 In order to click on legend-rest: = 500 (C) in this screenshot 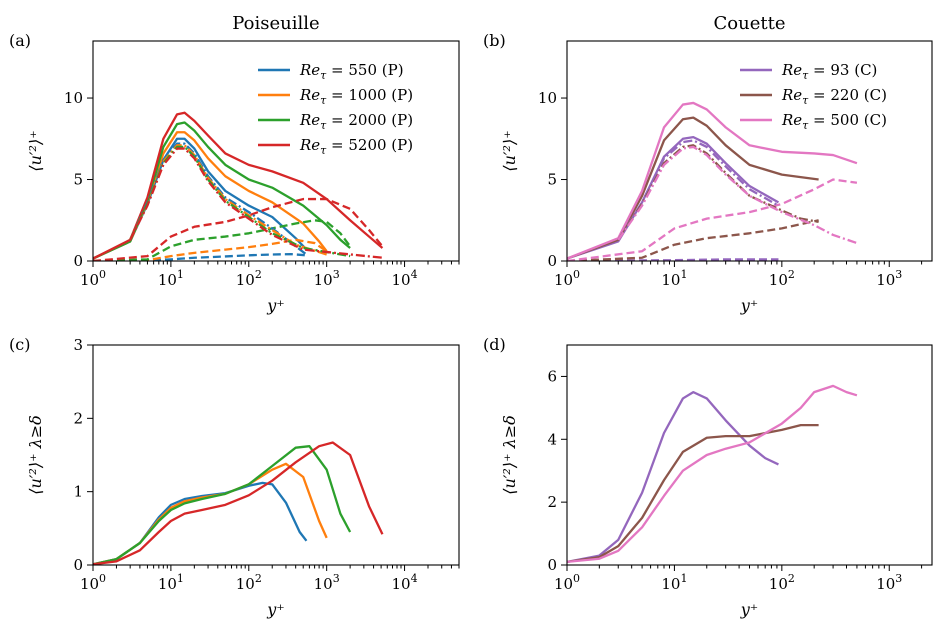, I will do `click(847, 120)`.